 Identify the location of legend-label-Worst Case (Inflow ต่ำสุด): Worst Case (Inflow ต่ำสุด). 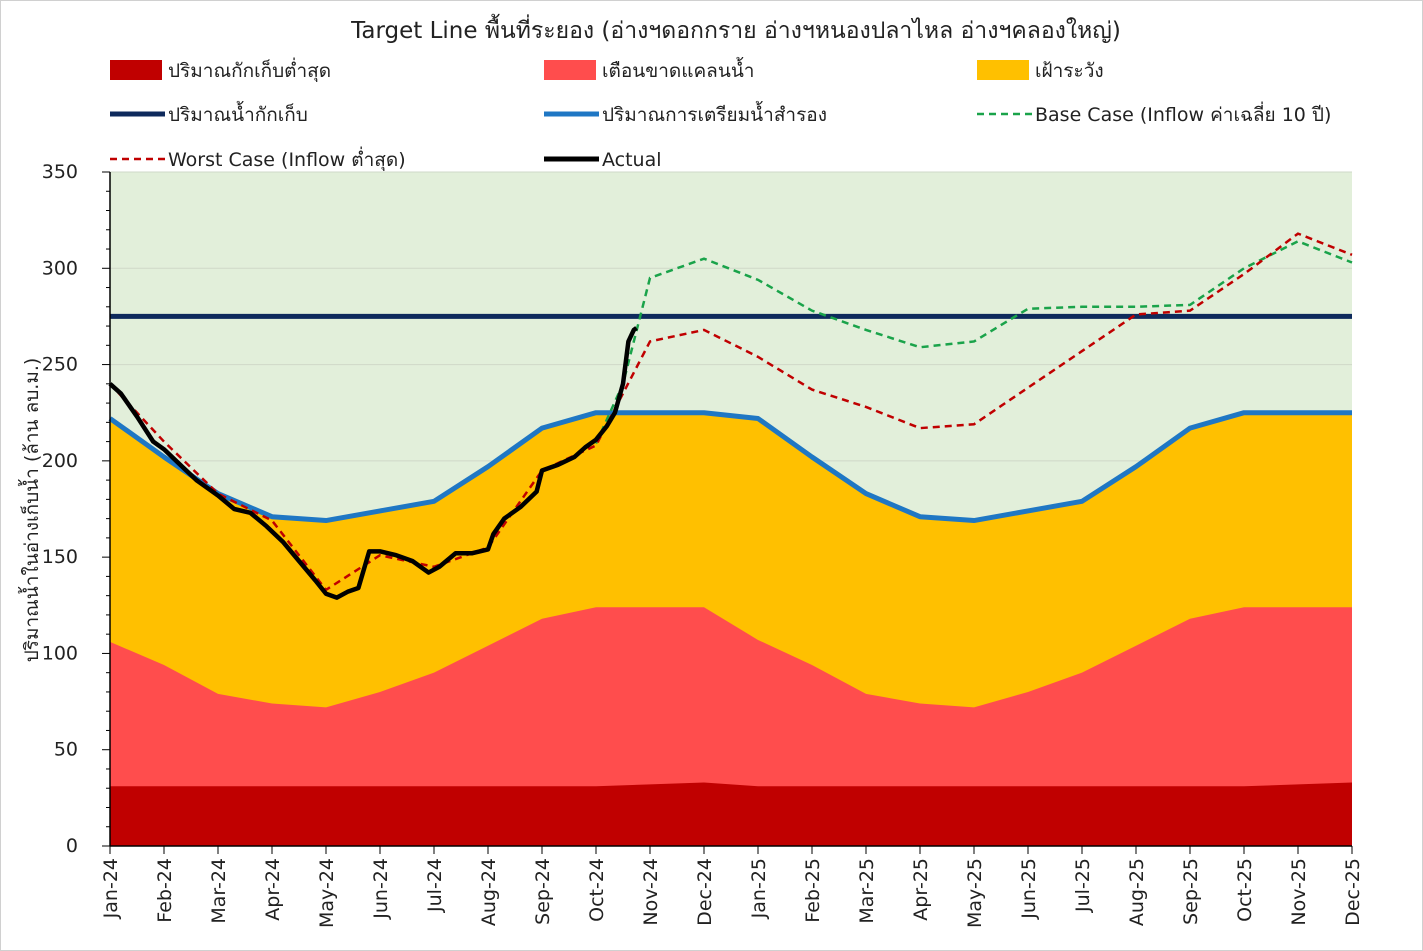
(287, 159).